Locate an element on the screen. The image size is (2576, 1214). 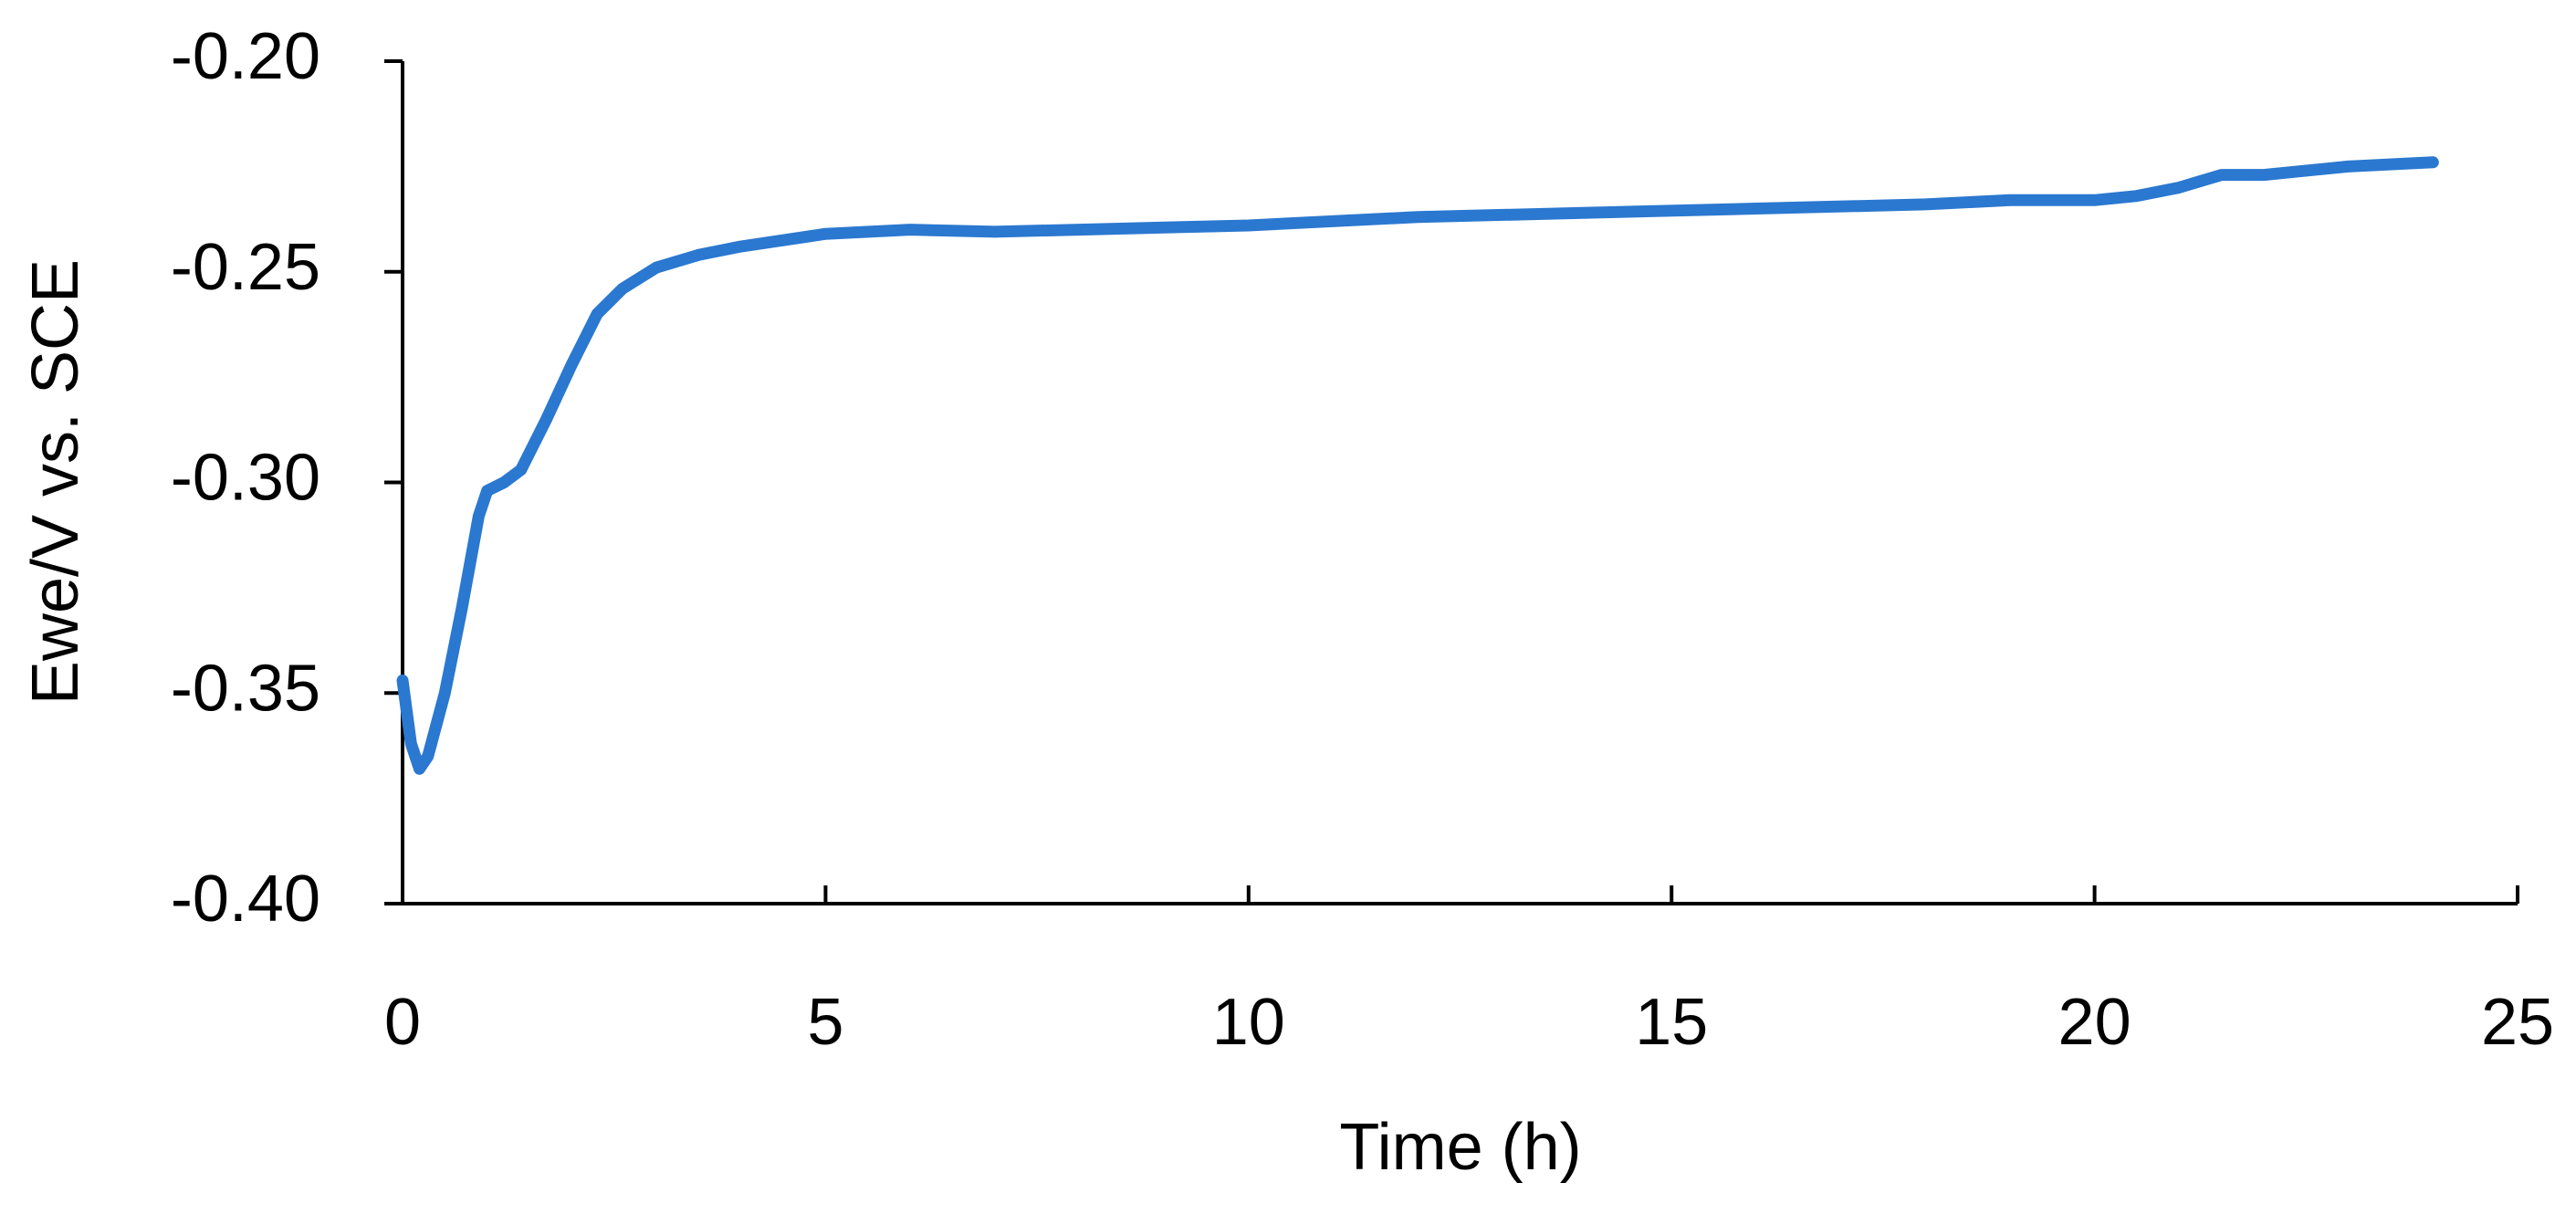
x-tick-label: 15 is located at coordinates (1671, 1022).